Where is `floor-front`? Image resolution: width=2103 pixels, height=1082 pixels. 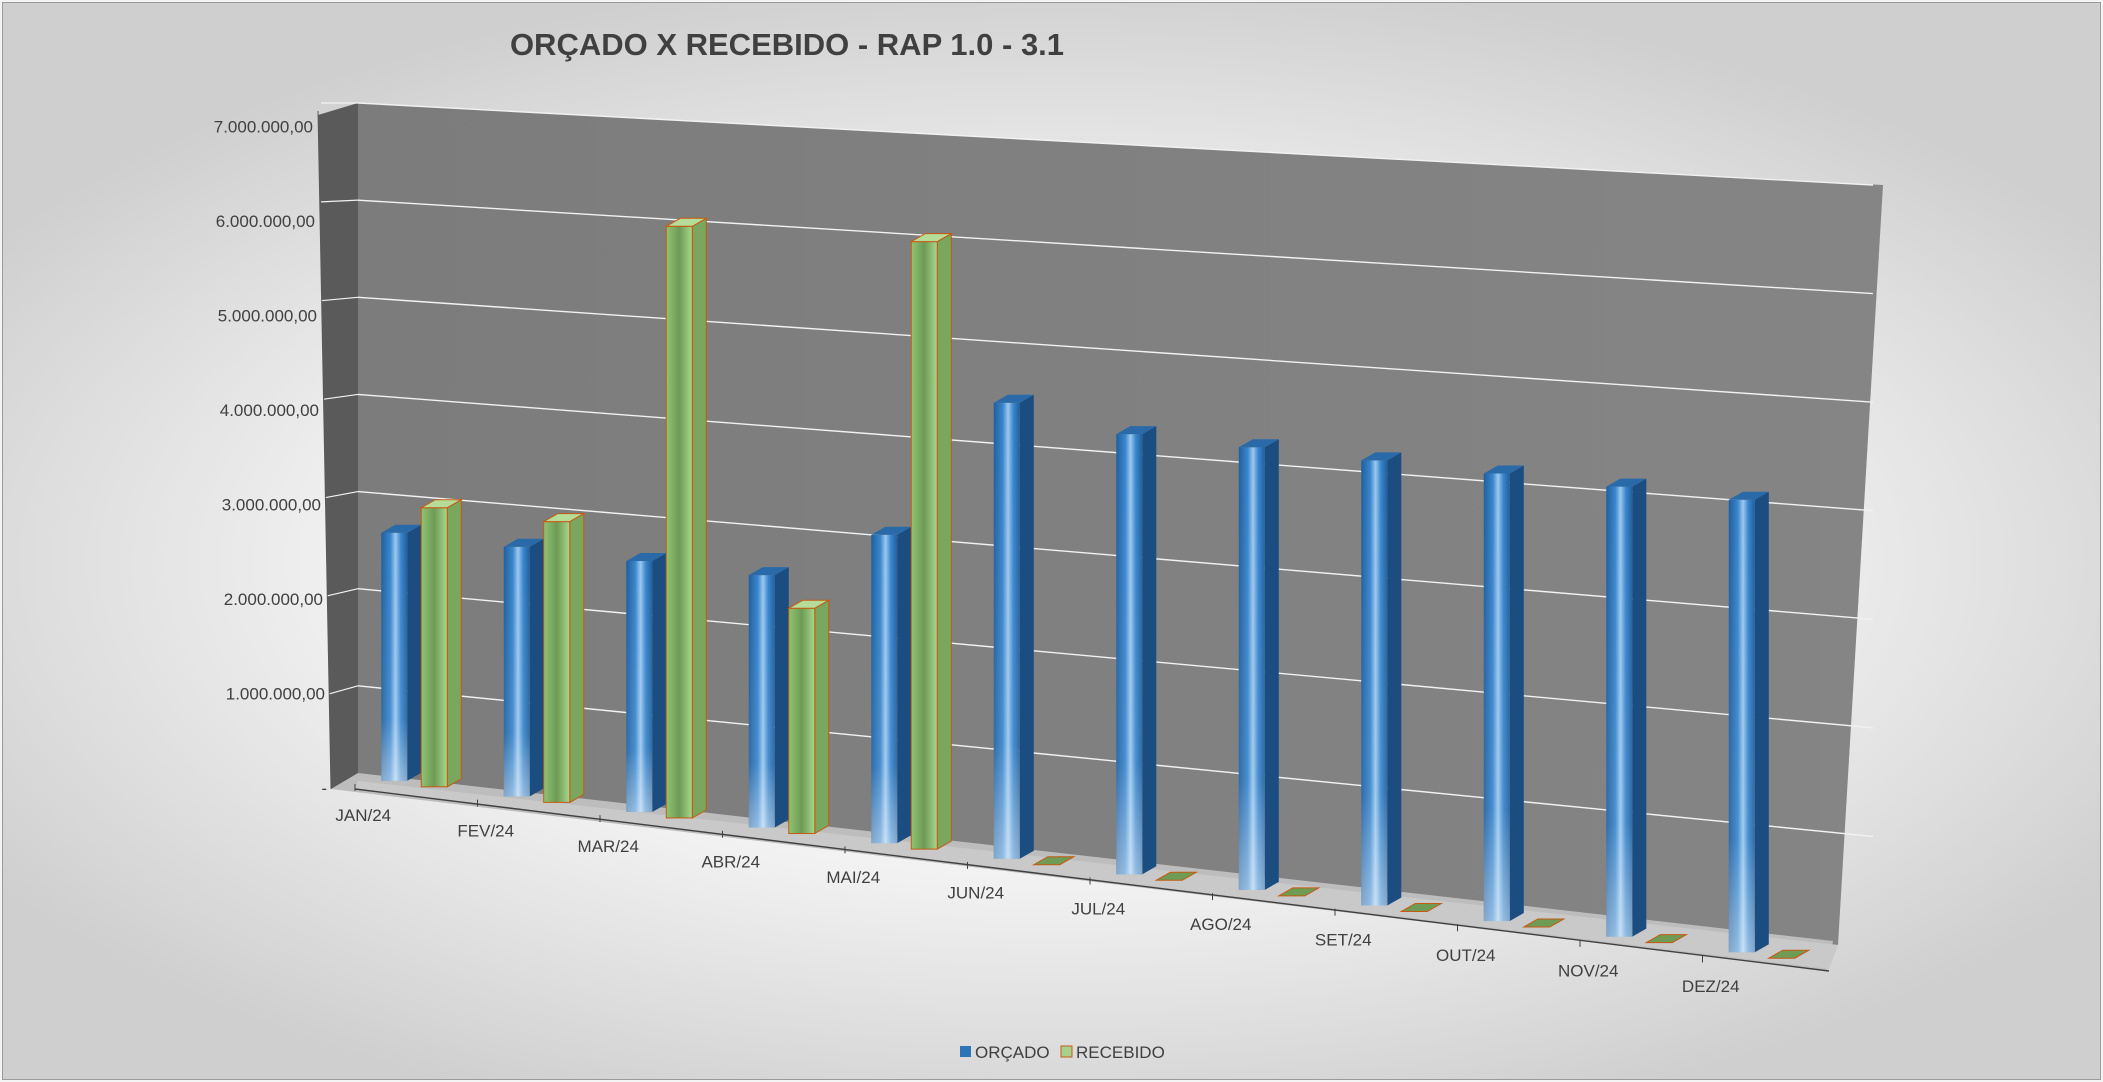
floor-front is located at coordinates (1096, 875).